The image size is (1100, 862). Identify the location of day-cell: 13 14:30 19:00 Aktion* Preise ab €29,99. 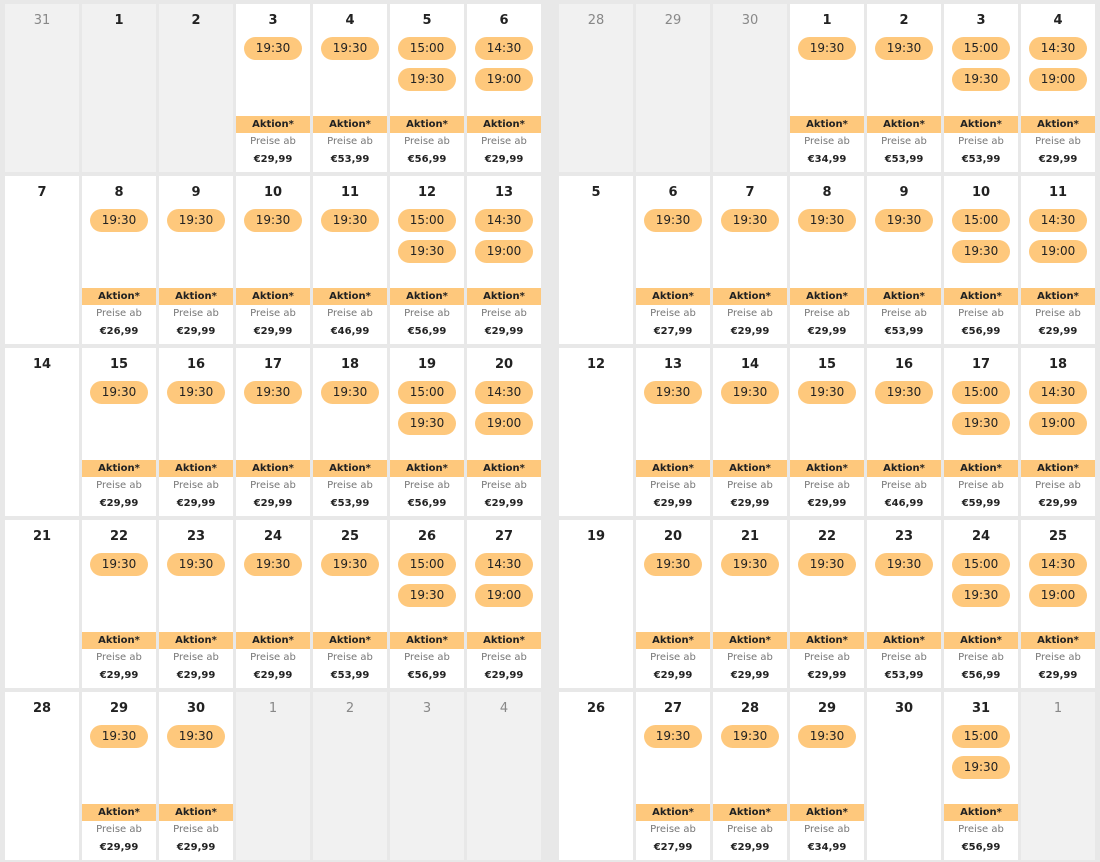
(504, 260).